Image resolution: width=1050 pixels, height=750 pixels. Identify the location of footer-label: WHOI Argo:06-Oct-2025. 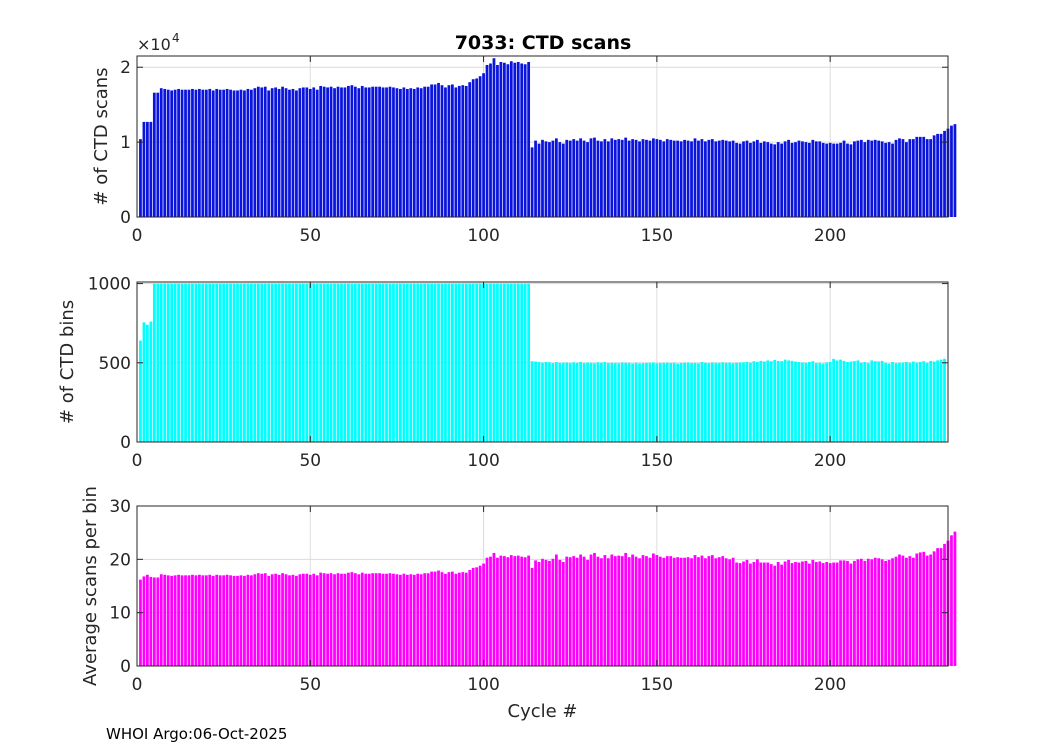
(197, 734).